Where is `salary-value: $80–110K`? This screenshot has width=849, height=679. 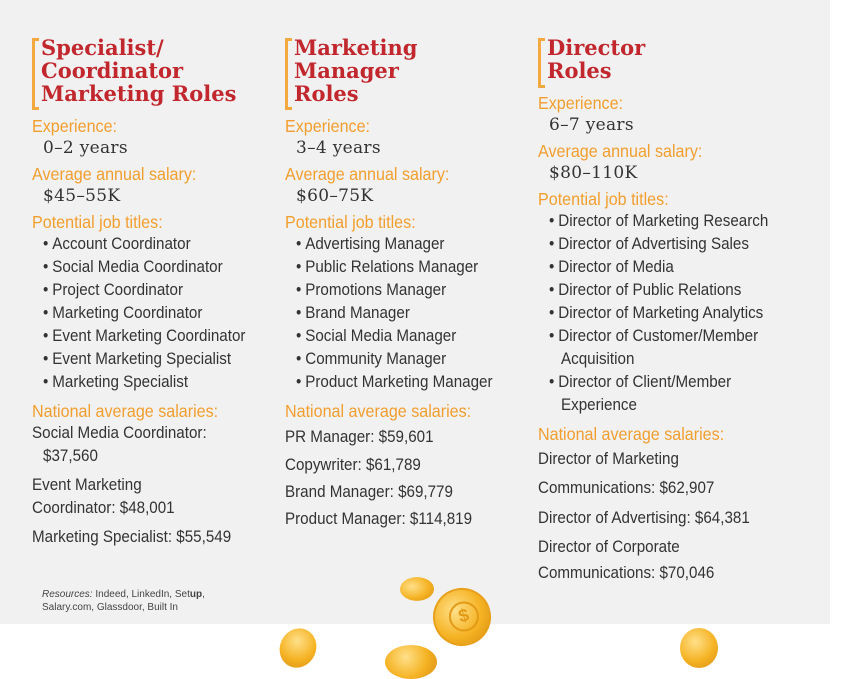
salary-value: $80–110K is located at coordinates (593, 173).